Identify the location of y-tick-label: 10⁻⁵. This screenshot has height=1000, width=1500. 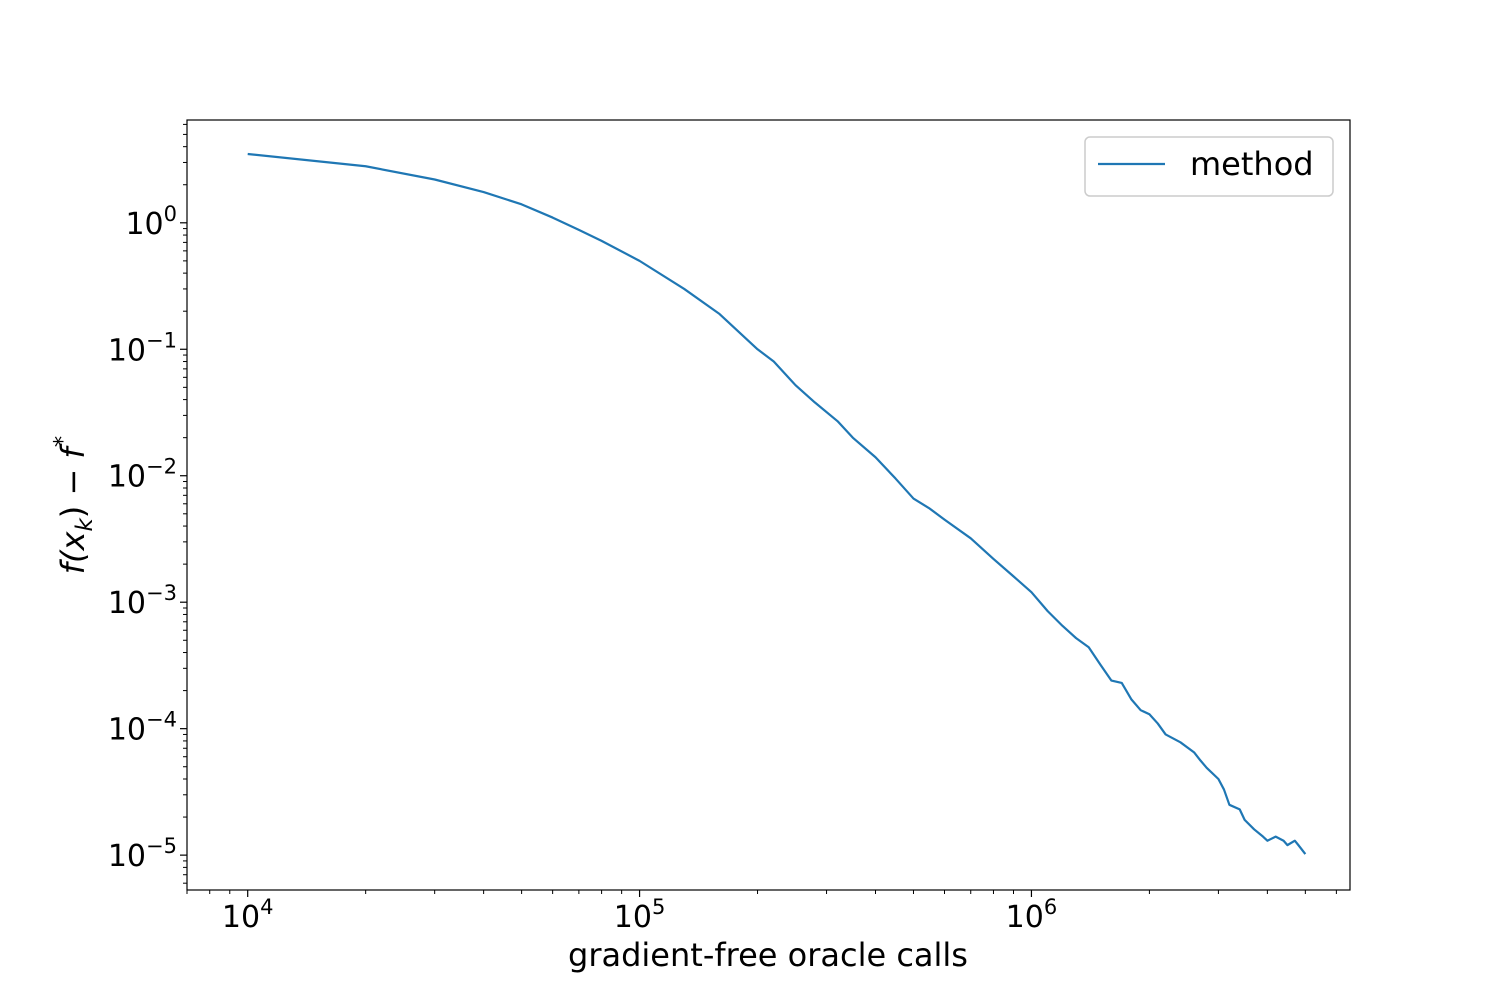
(142, 854).